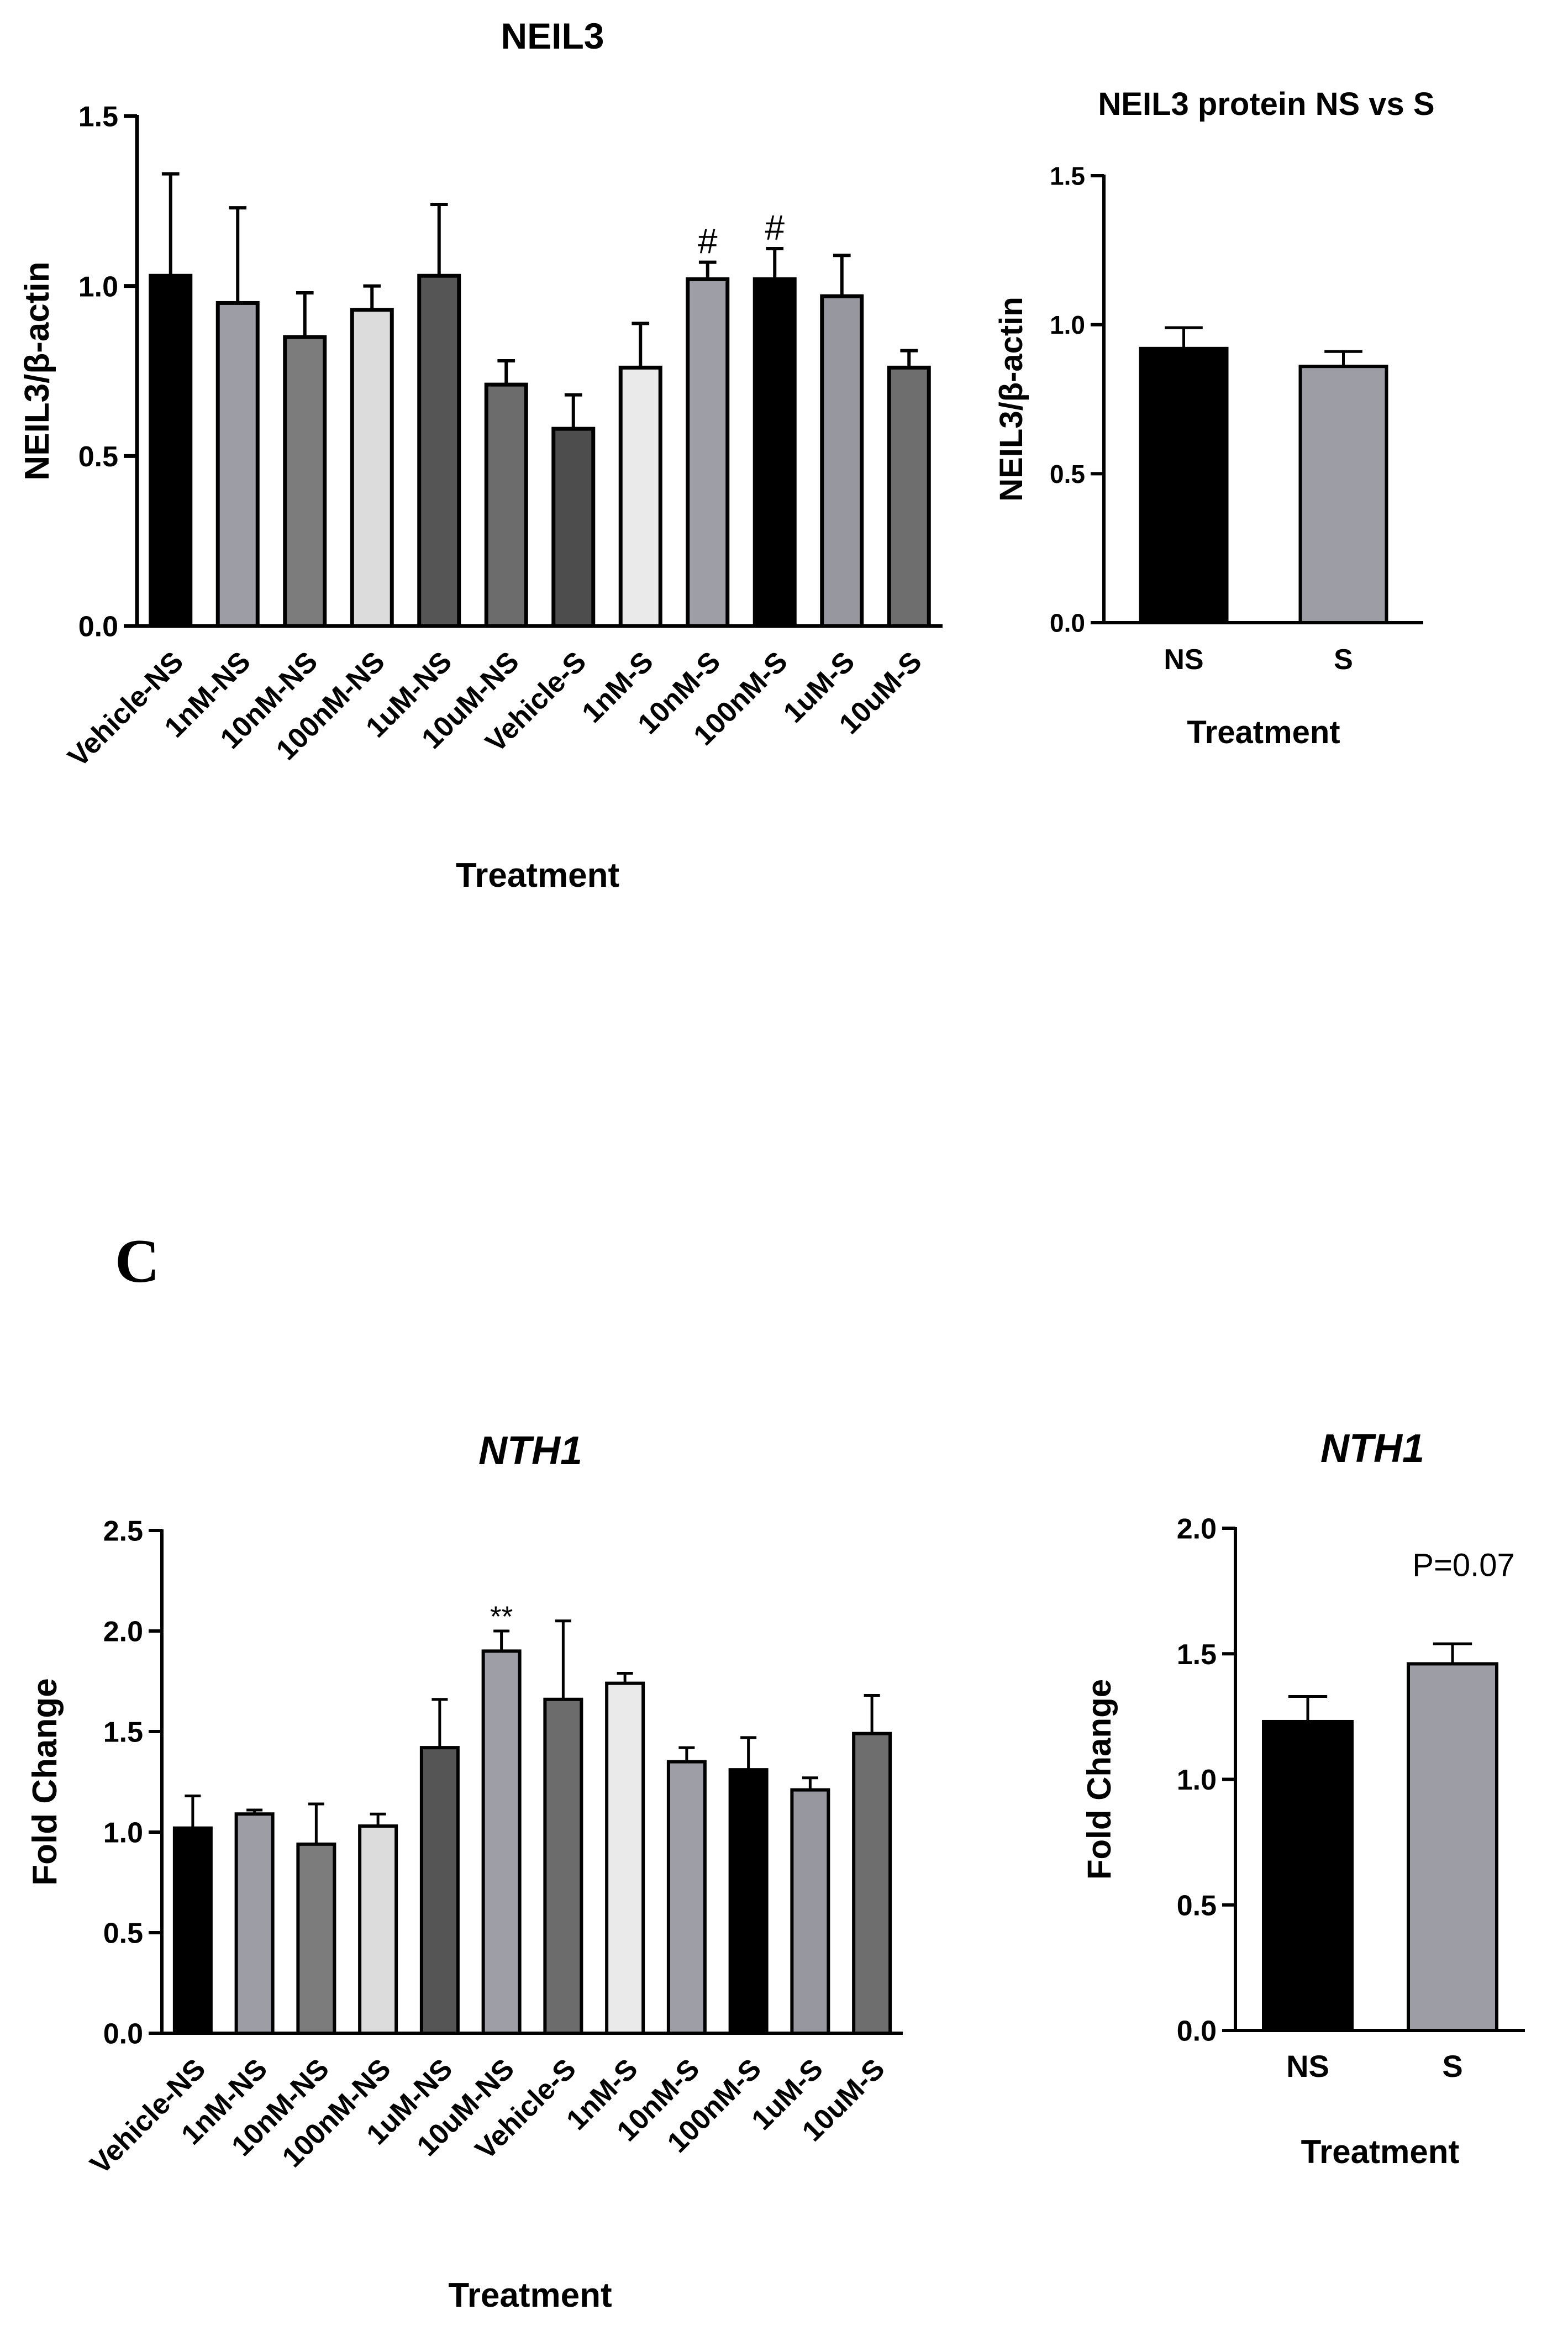 The image size is (1568, 2336). What do you see at coordinates (1463, 1565) in the screenshot?
I see `p-value-label: P=0.07` at bounding box center [1463, 1565].